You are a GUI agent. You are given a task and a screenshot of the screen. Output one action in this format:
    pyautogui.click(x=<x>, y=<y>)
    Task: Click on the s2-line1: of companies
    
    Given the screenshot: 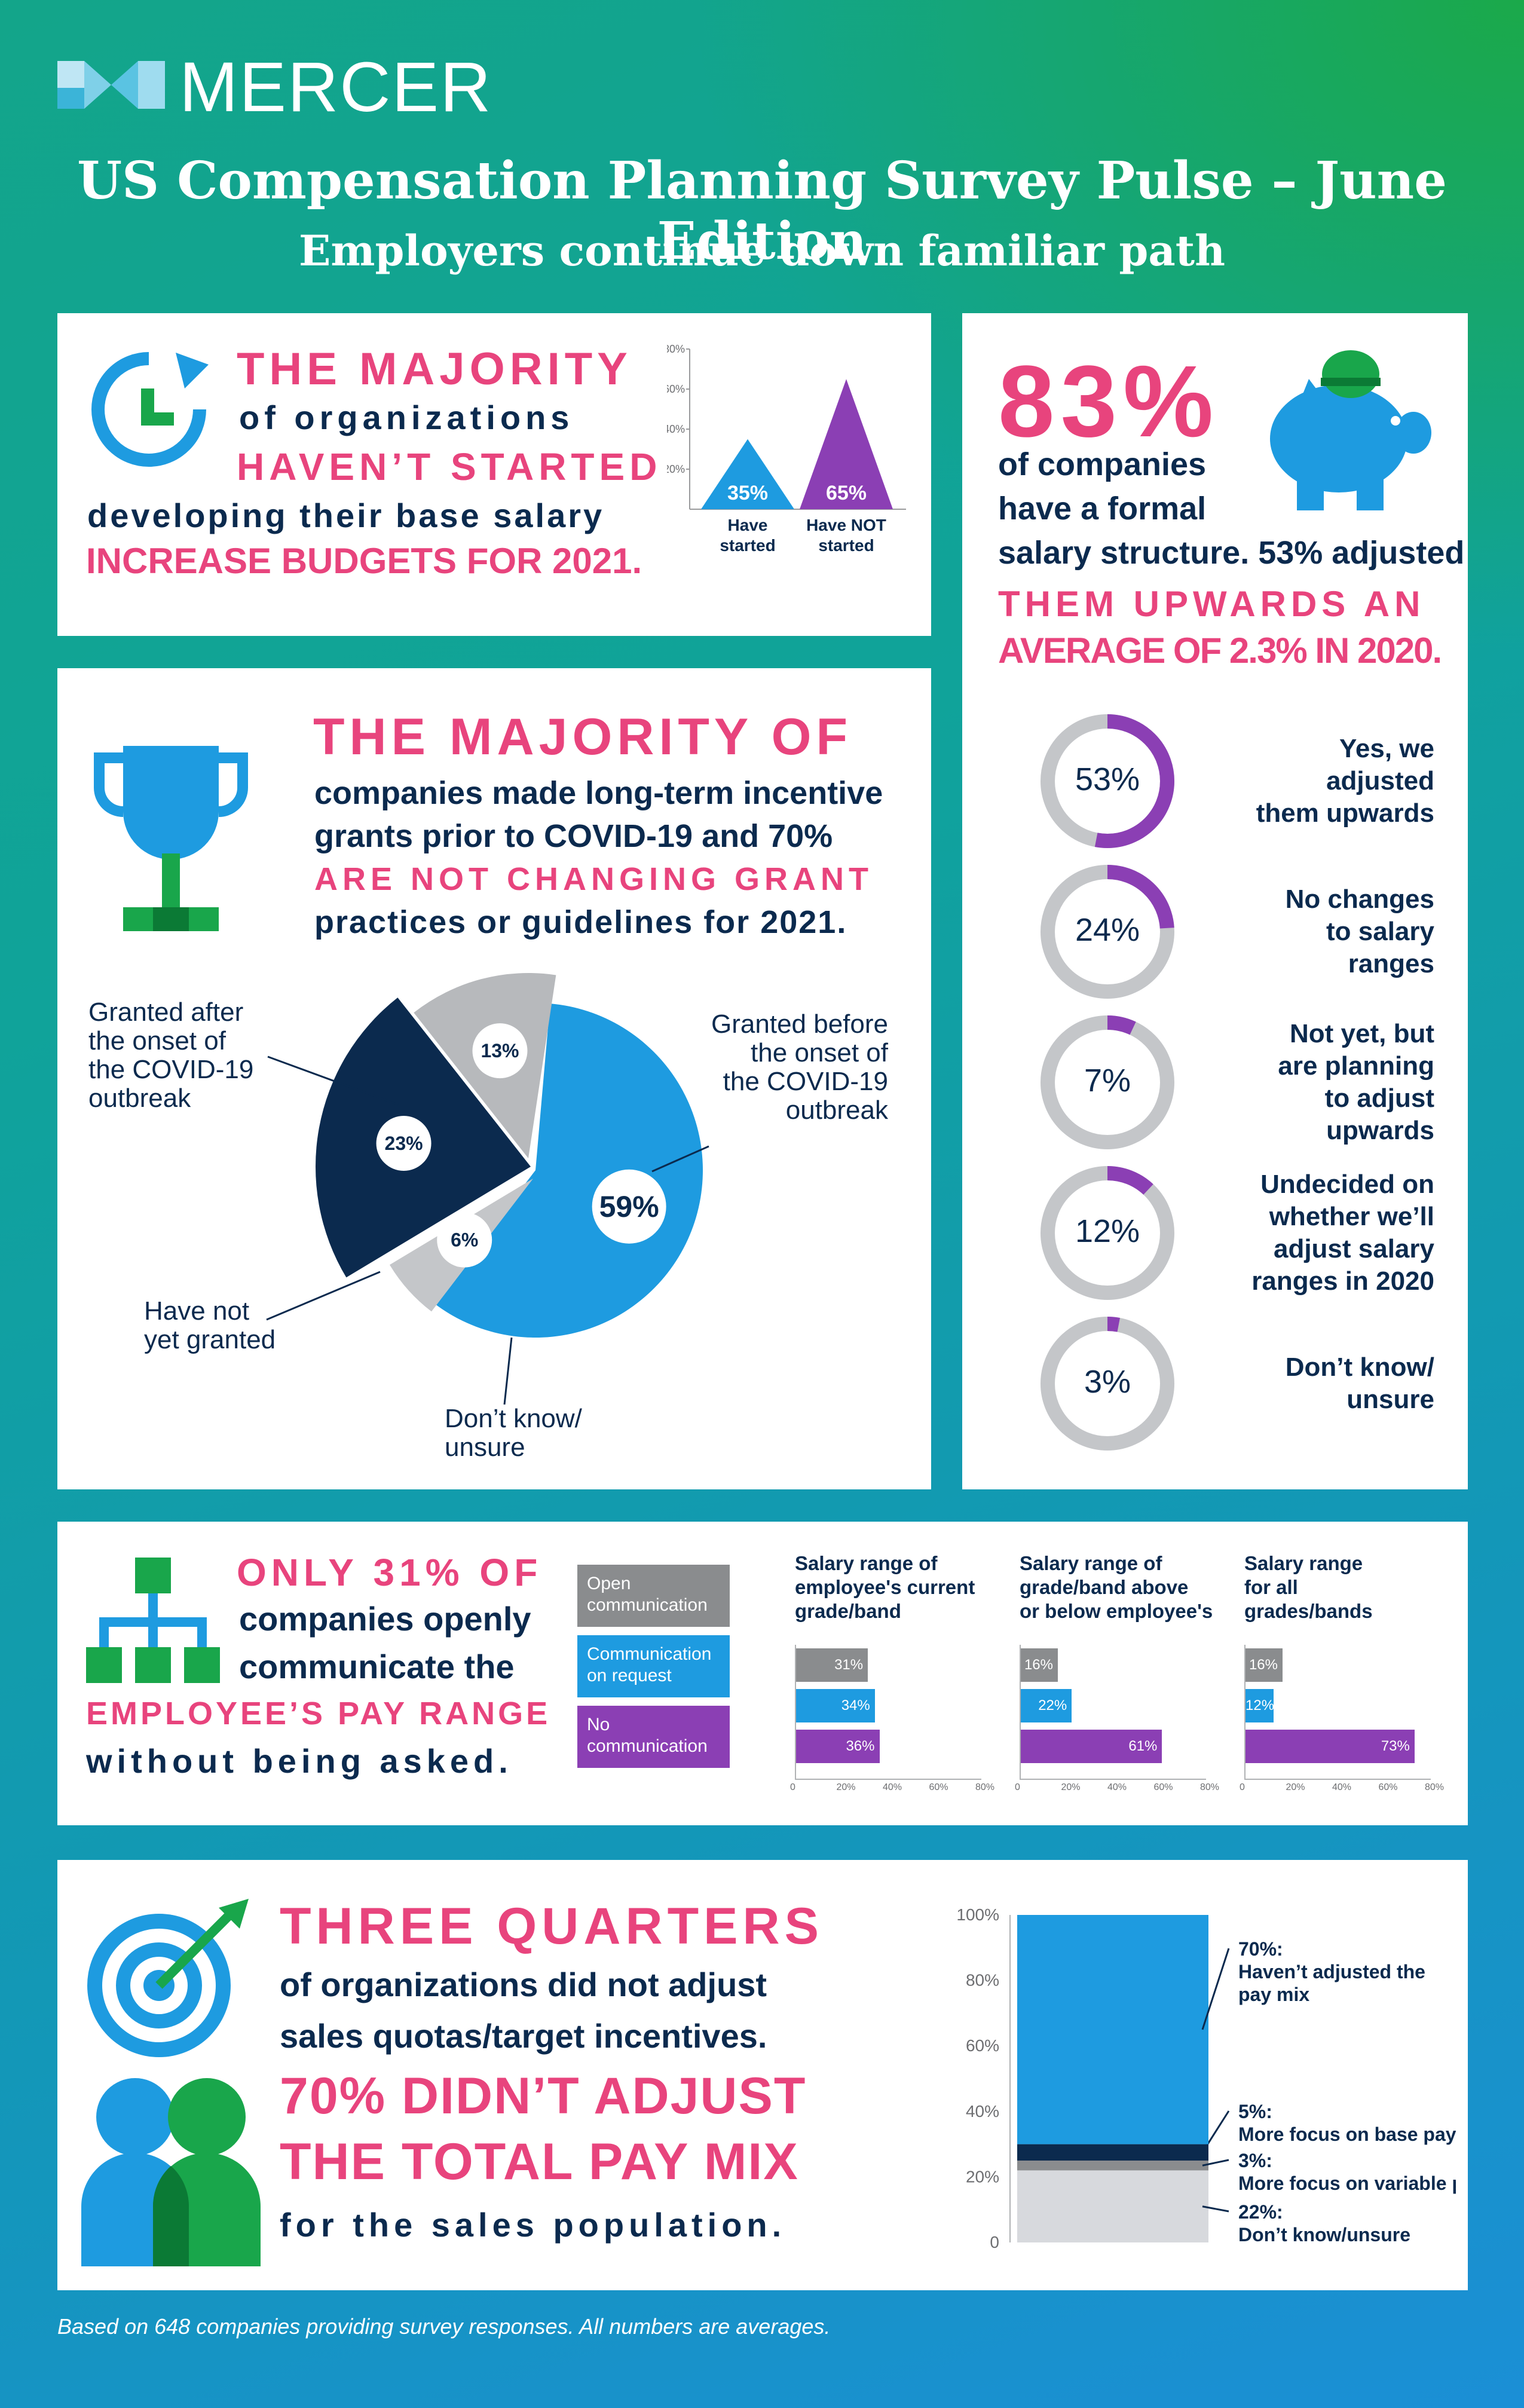 What is the action you would take?
    pyautogui.click(x=1102, y=464)
    